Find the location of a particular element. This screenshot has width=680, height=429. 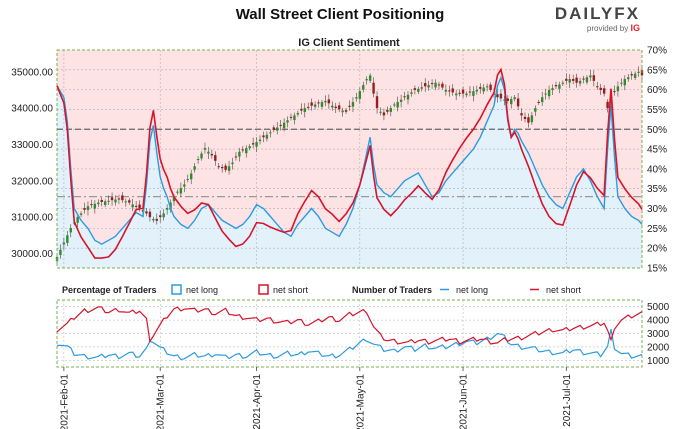

legend-pct-heading: Percentage of Traders is located at coordinates (109, 290).